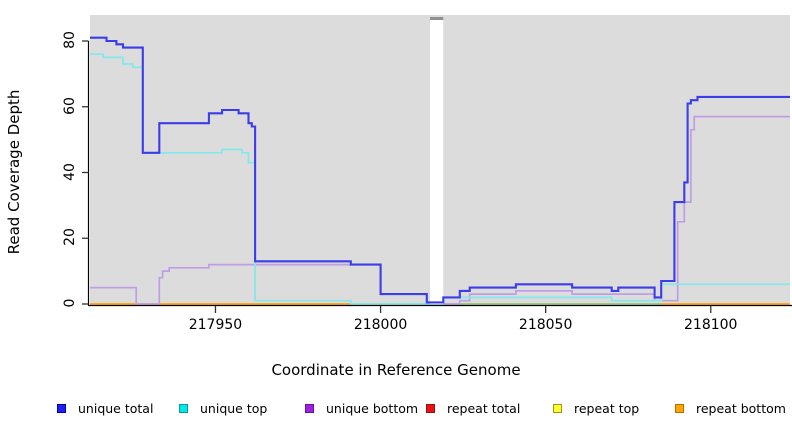  What do you see at coordinates (437, 162) in the screenshot?
I see `masked-region` at bounding box center [437, 162].